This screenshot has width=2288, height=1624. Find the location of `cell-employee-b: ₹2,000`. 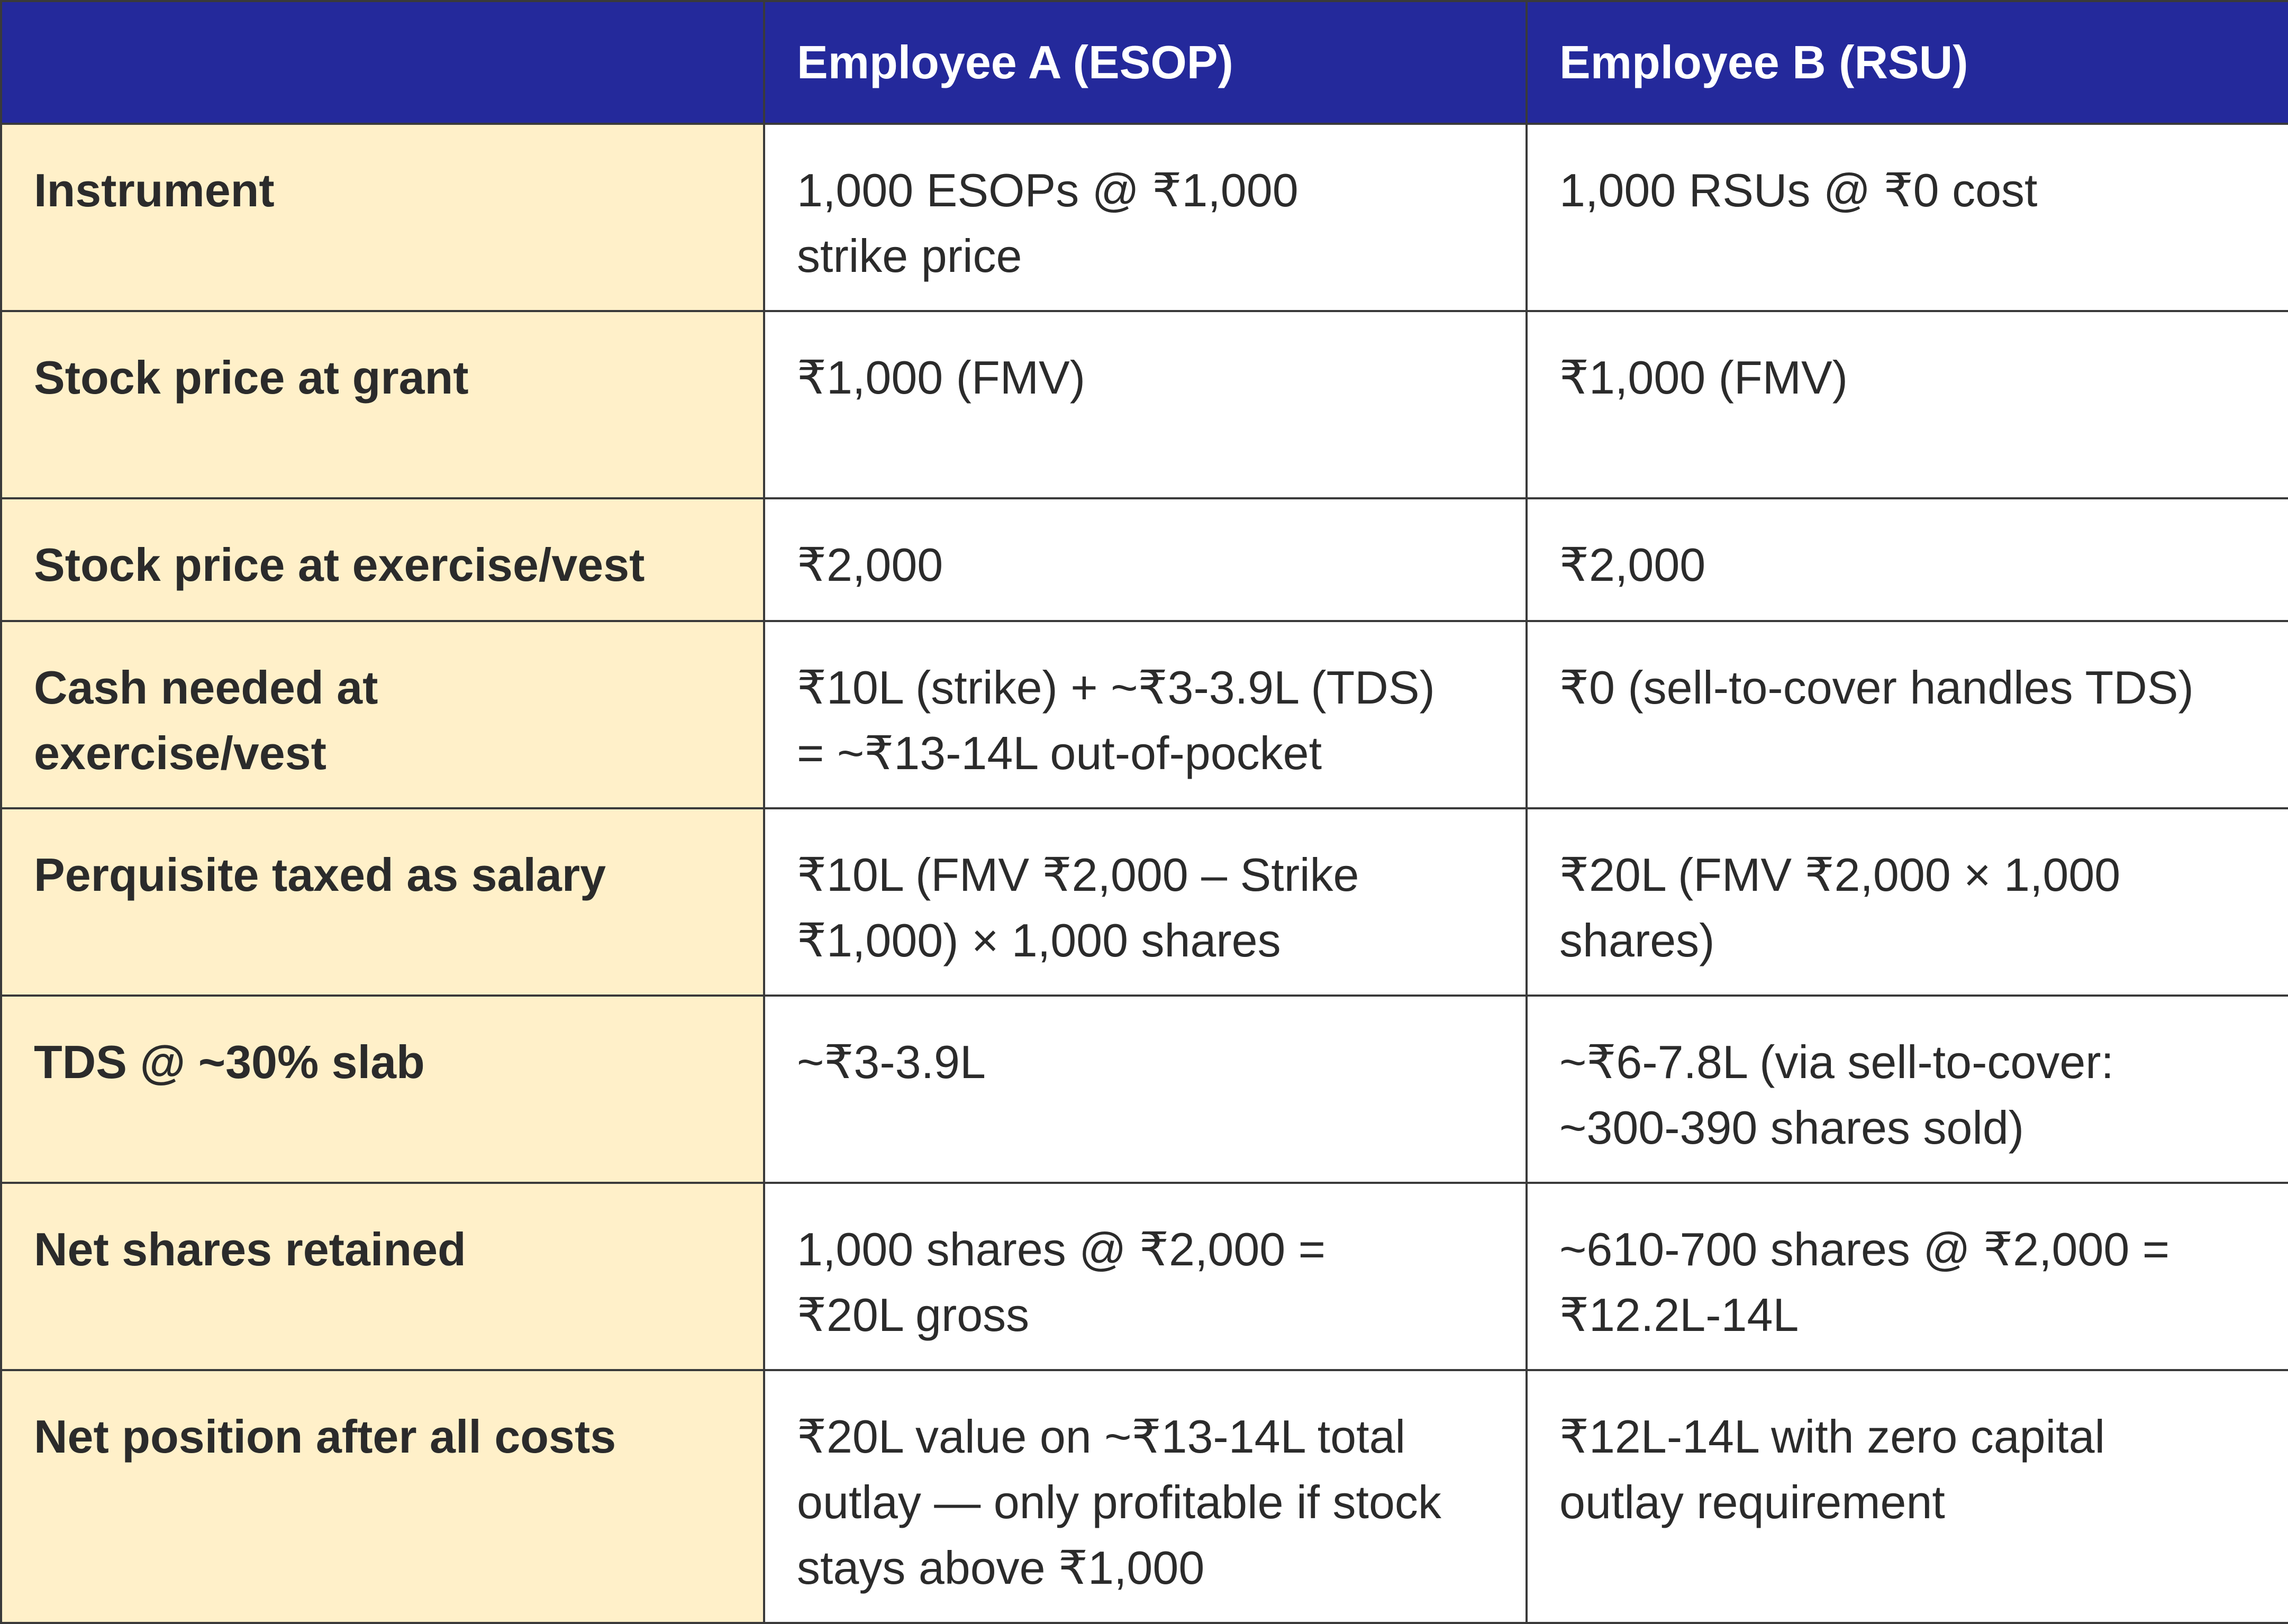

cell-employee-b: ₹2,000 is located at coordinates (1907, 559).